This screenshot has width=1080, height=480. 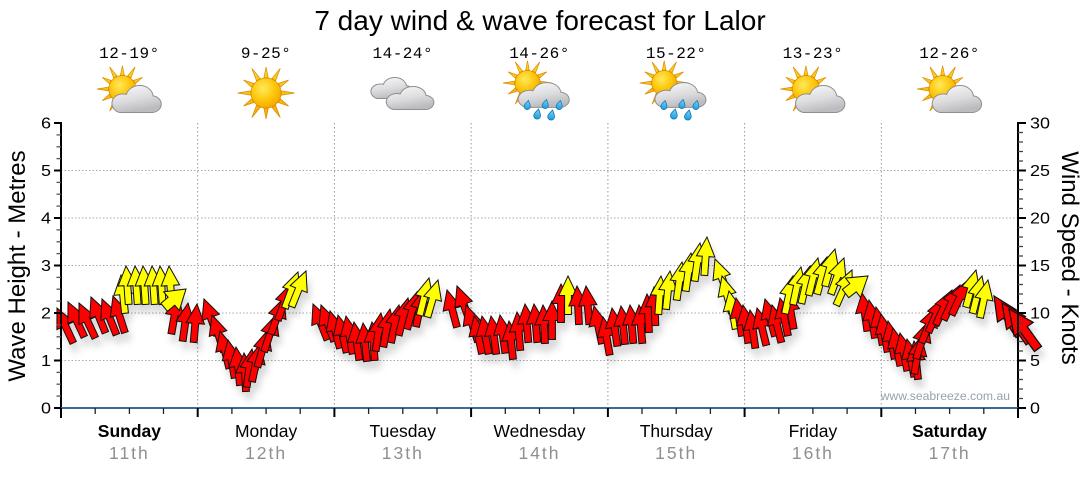 What do you see at coordinates (950, 453) in the screenshot?
I see `svg-text: 17th` at bounding box center [950, 453].